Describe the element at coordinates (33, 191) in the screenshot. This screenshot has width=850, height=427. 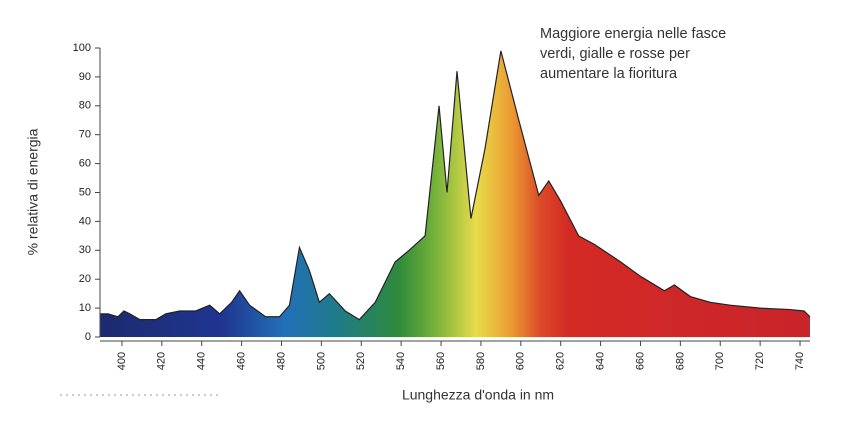
I see `y-axis-label: % relativa di energia` at that location.